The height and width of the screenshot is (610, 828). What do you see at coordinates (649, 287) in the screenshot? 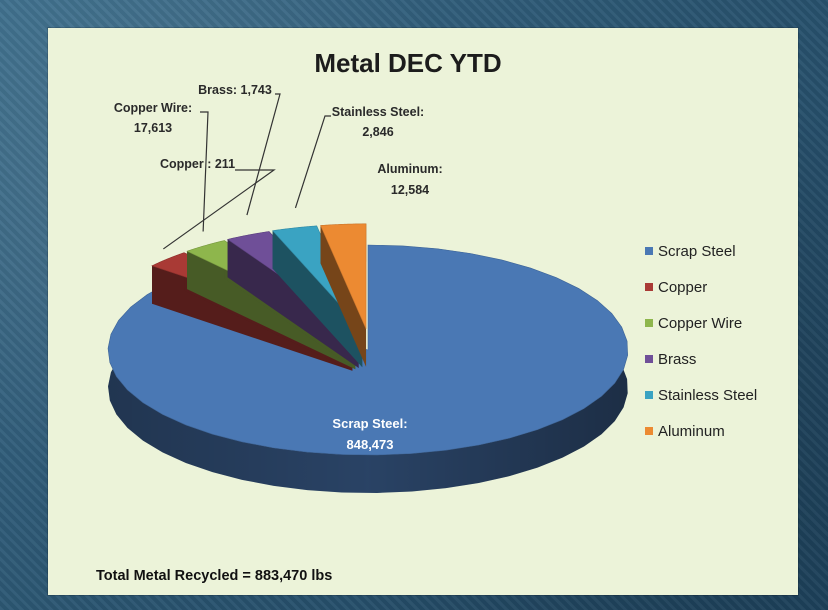
I see `legend-swatch-copper` at bounding box center [649, 287].